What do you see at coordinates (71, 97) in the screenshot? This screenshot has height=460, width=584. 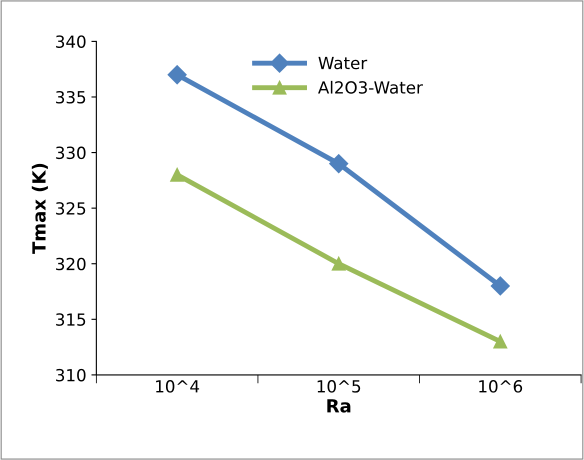 I see `y-tick-label: 335` at bounding box center [71, 97].